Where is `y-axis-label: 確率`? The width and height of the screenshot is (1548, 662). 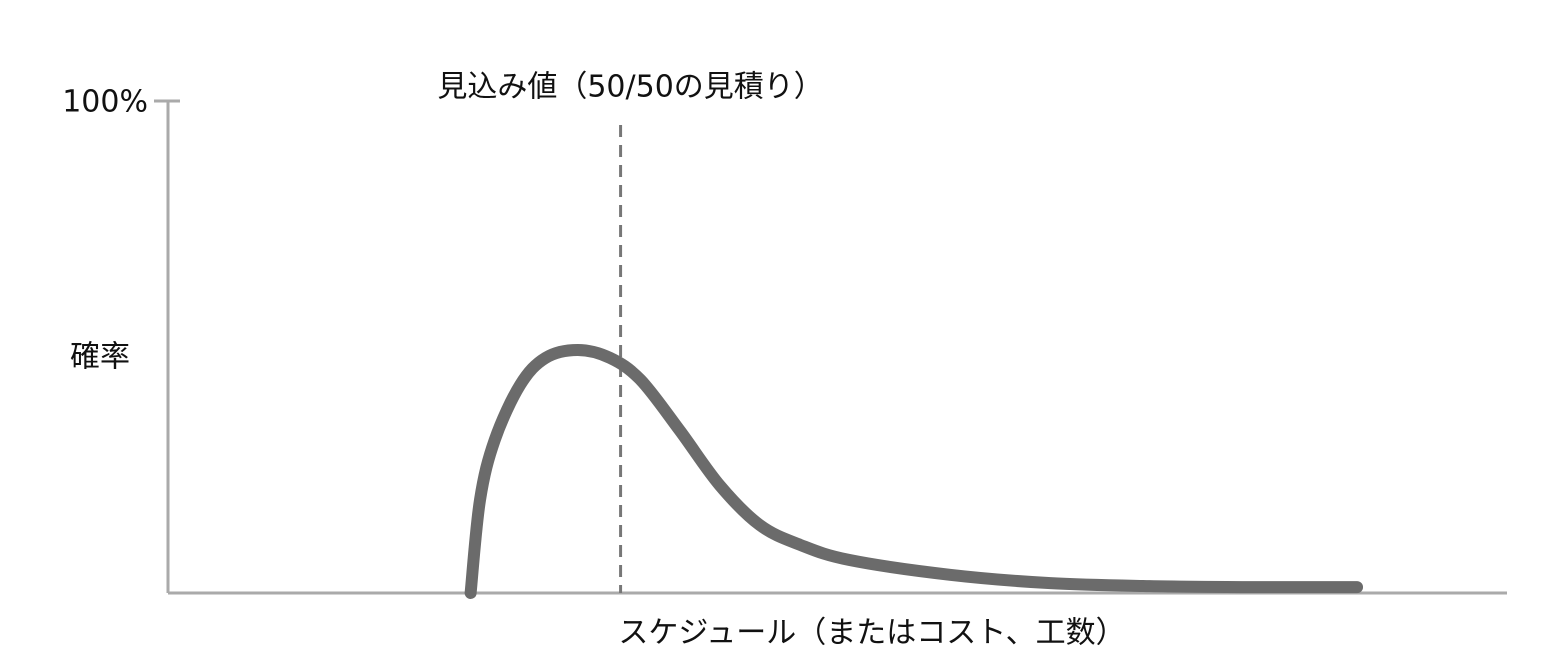
y-axis-label: 確率 is located at coordinates (100, 357).